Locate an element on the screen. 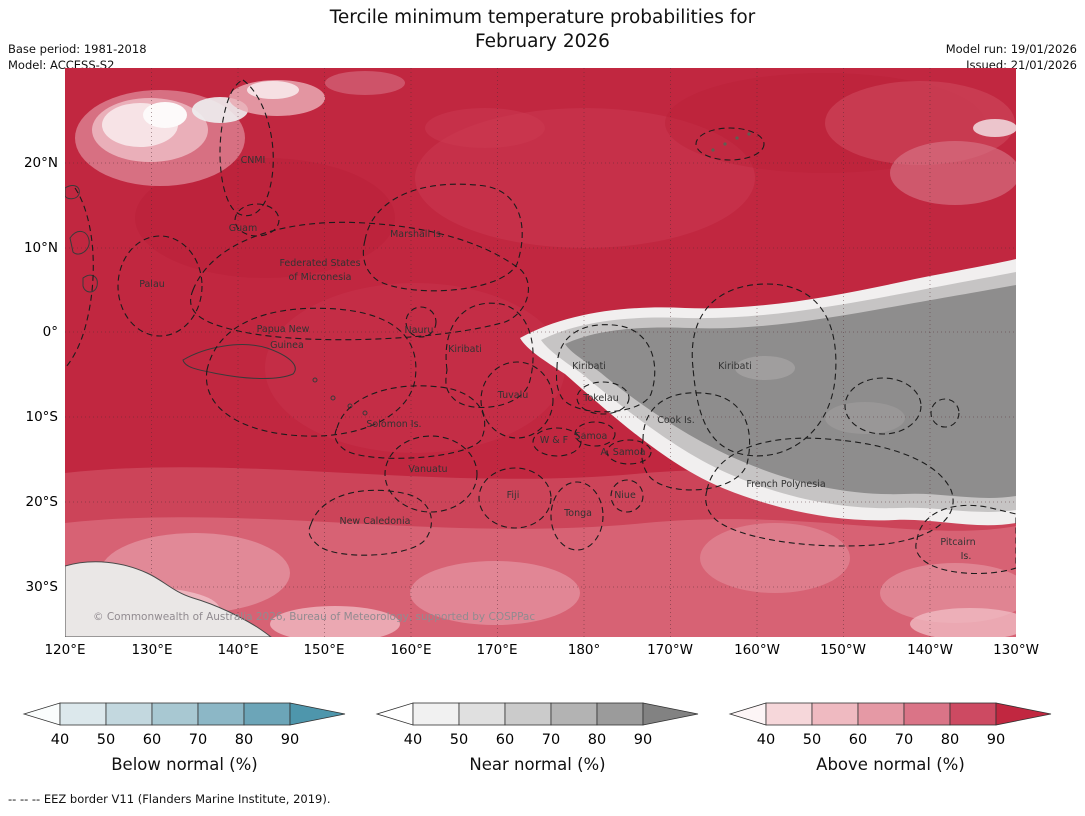 Image resolution: width=1085 pixels, height=816 pixels. label-pitcairn-line2: Is. is located at coordinates (966, 556).